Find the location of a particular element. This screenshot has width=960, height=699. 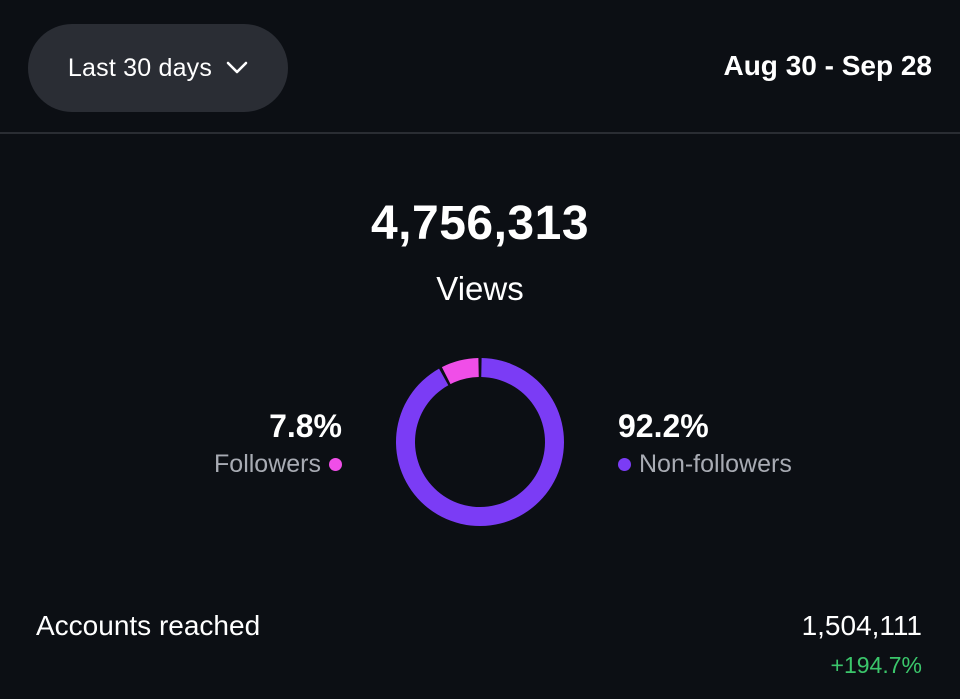

donut-slice-followers is located at coordinates (460, 371).